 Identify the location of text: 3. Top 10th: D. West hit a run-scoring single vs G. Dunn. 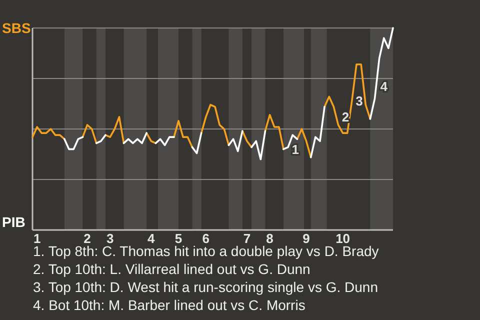
(205, 287).